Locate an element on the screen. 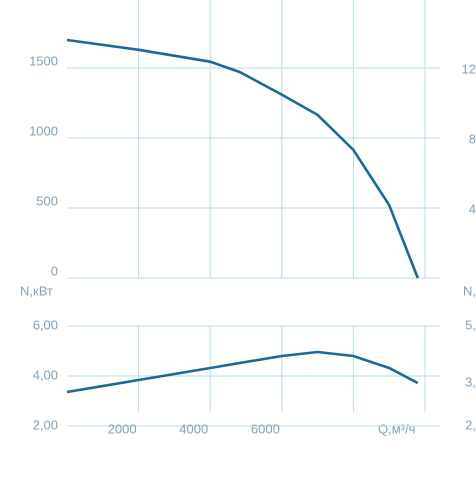 The width and height of the screenshot is (476, 494). y-tick-label: 1500 is located at coordinates (43, 60).